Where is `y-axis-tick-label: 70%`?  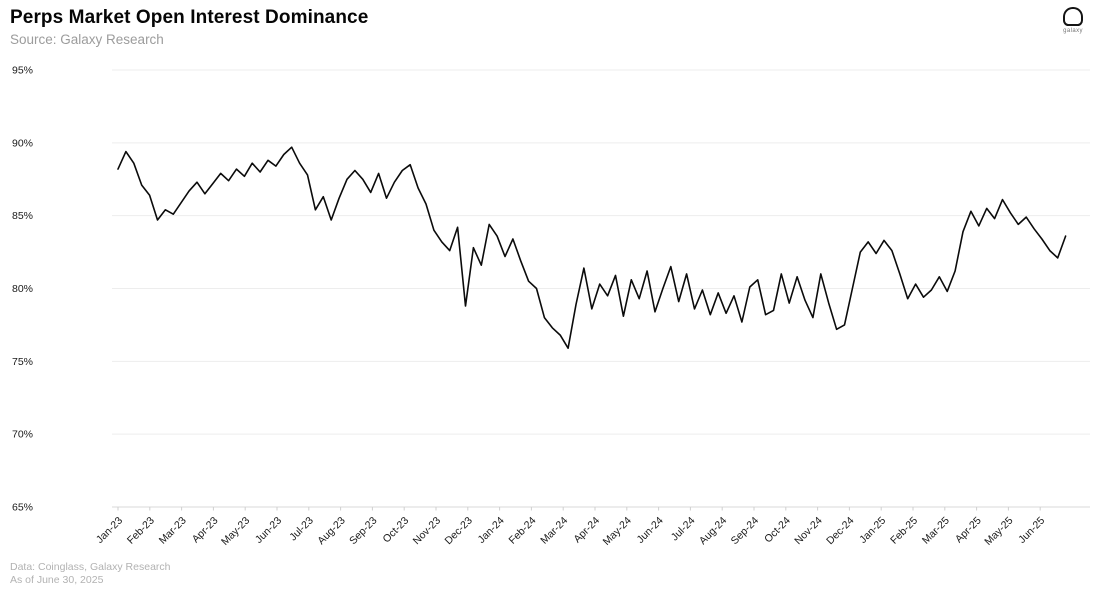 y-axis-tick-label: 70% is located at coordinates (22, 435).